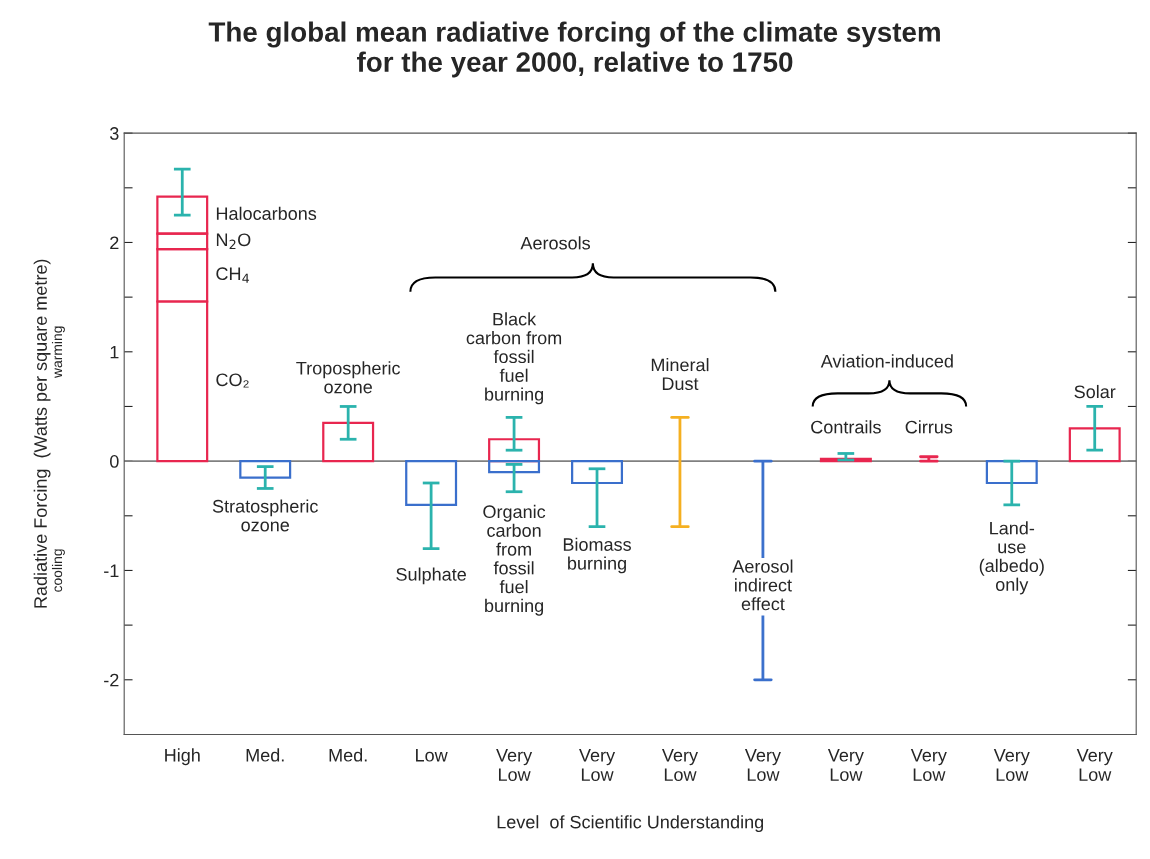 The height and width of the screenshot is (859, 1150). What do you see at coordinates (680, 374) in the screenshot?
I see `annotation: Mineral Dust` at bounding box center [680, 374].